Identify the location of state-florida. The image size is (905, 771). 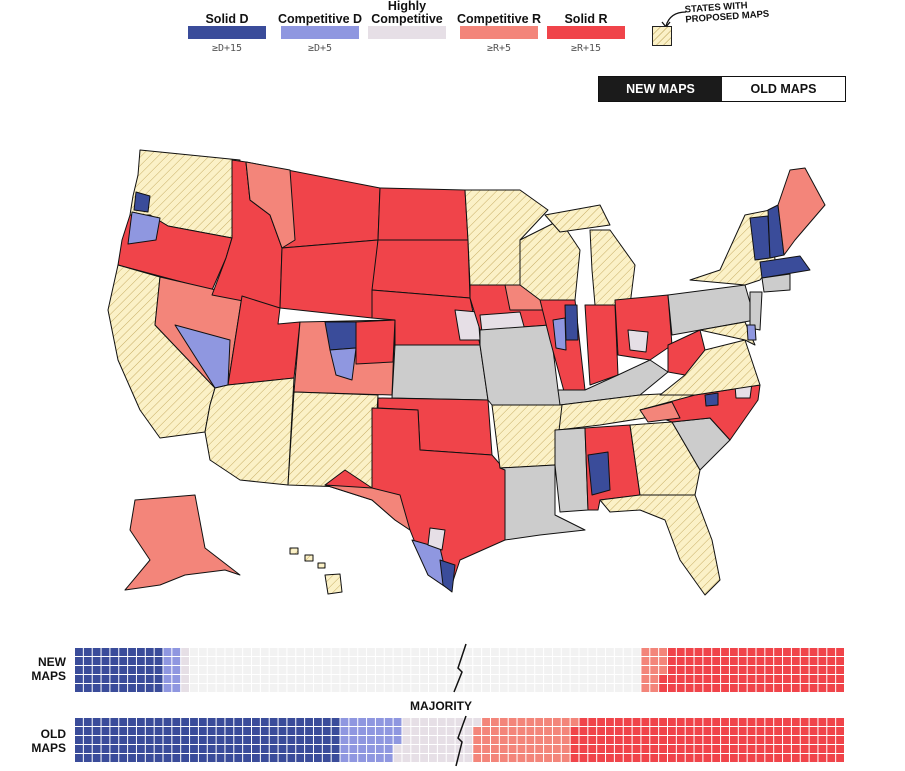
(660, 545).